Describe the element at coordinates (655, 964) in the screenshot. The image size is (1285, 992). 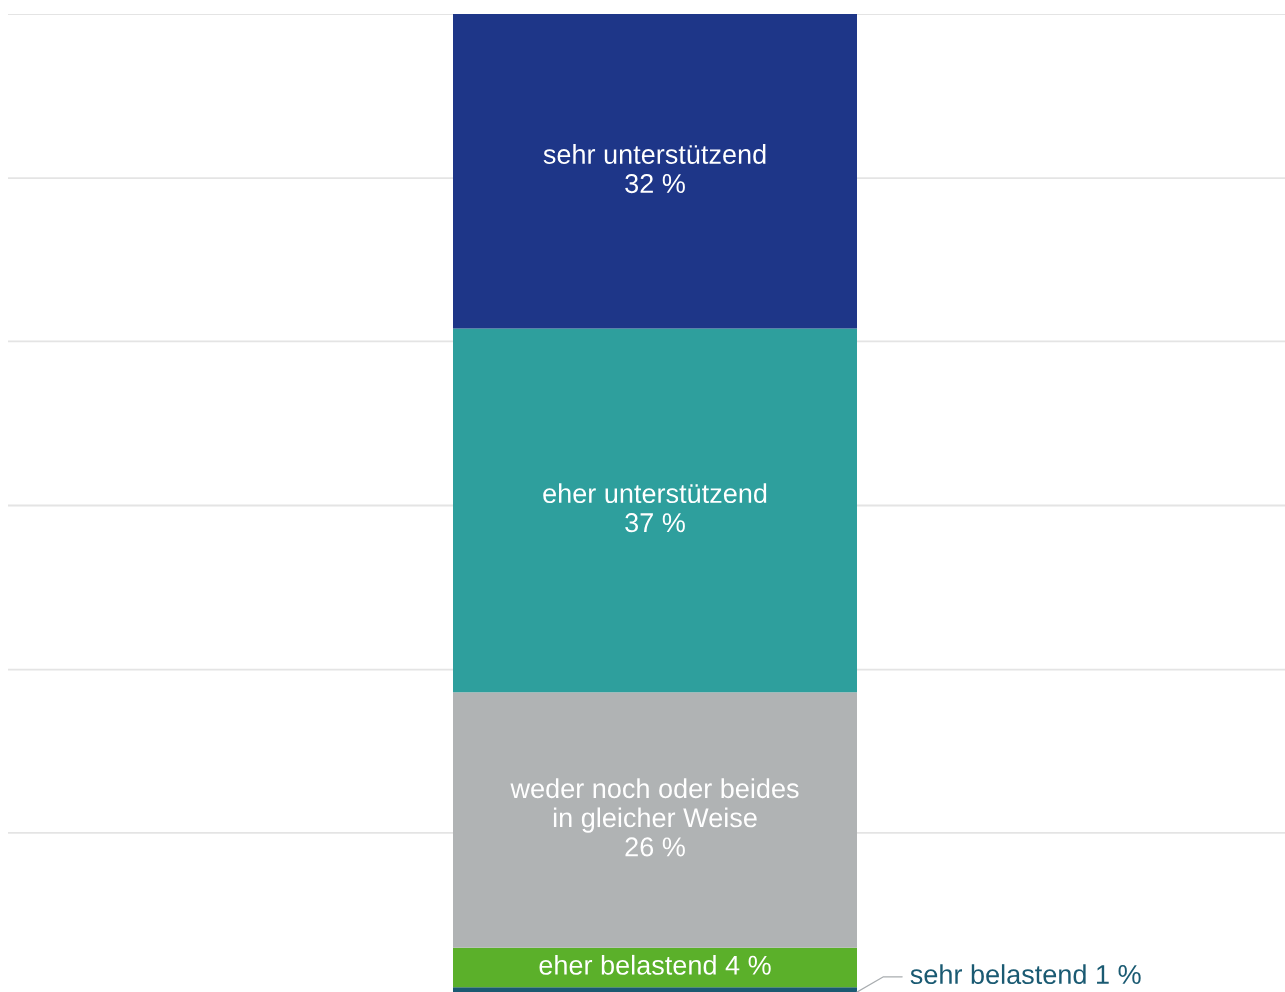
I see `text: eher belastend 4 %` at that location.